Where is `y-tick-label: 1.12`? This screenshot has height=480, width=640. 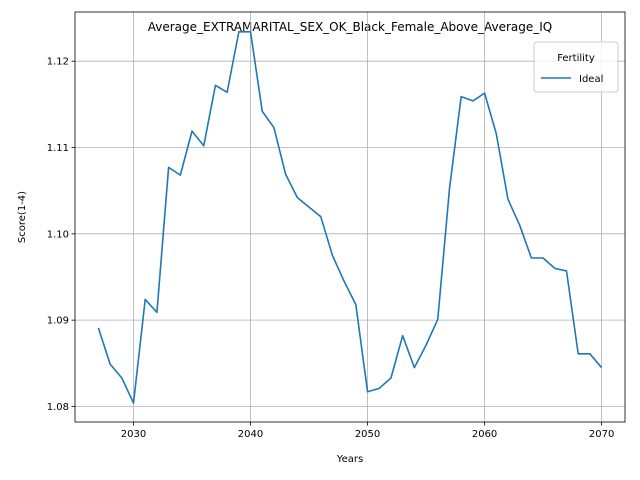 y-tick-label: 1.12 is located at coordinates (58, 62).